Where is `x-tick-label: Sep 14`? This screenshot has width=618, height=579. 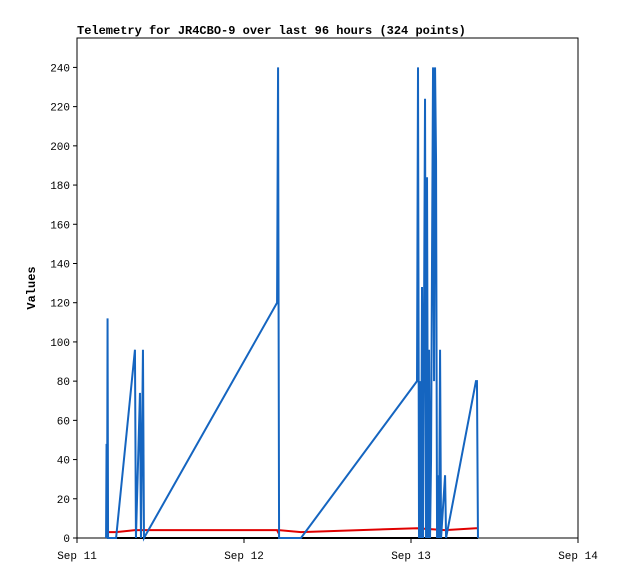 x-tick-label: Sep 14 is located at coordinates (578, 557).